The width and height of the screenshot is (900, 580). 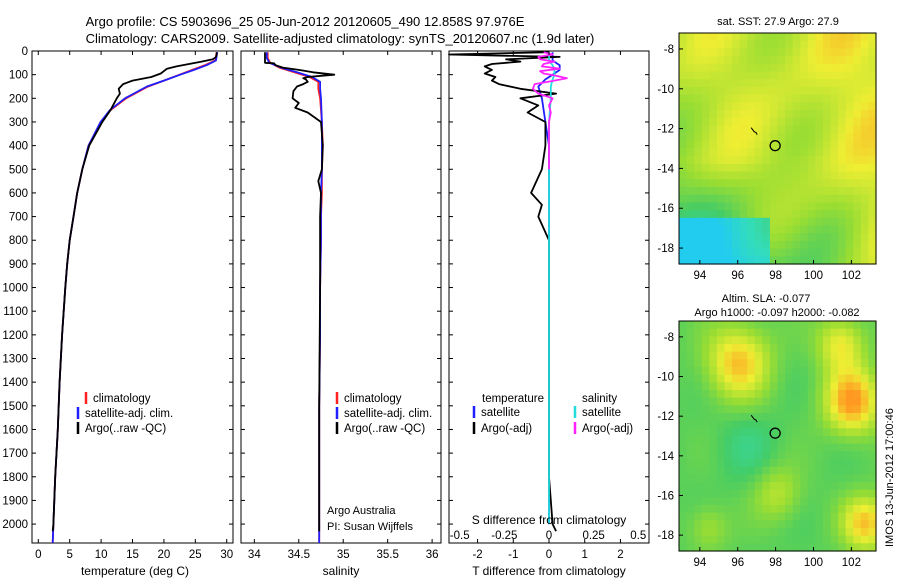 What do you see at coordinates (299, 555) in the screenshot?
I see `x-tick-label: 34.5` at bounding box center [299, 555].